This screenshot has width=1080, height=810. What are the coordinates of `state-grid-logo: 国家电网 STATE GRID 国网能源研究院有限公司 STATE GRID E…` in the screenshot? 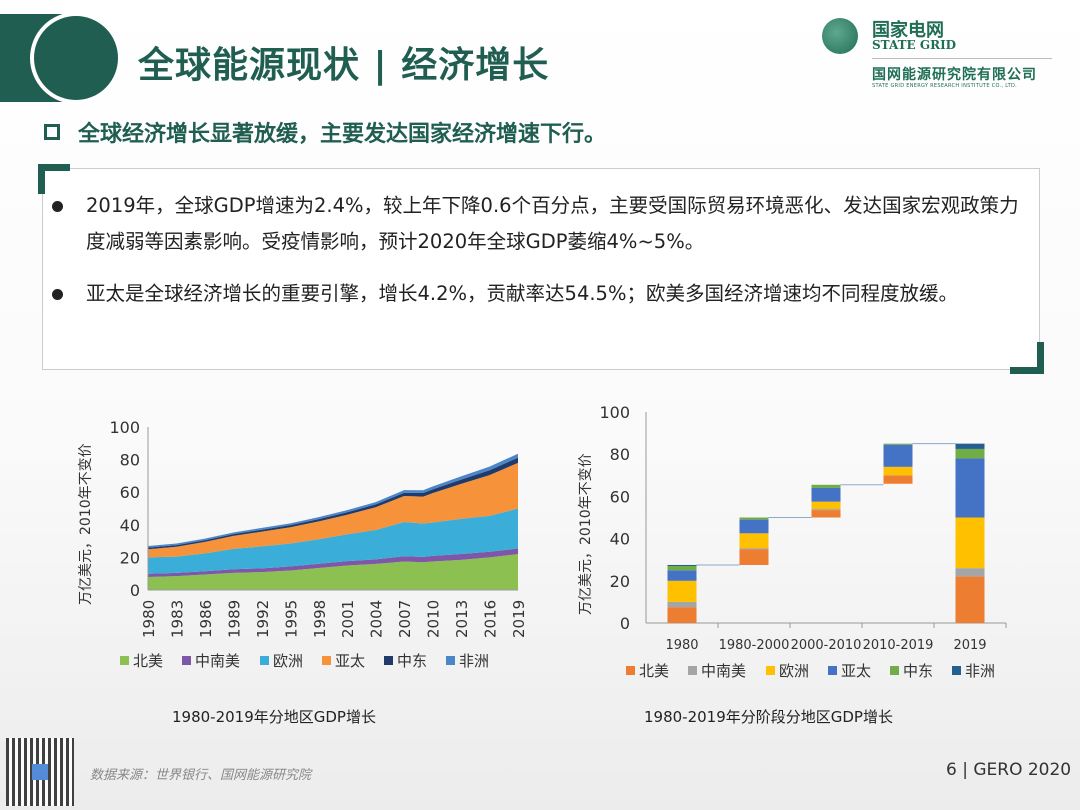 It's located at (943, 54).